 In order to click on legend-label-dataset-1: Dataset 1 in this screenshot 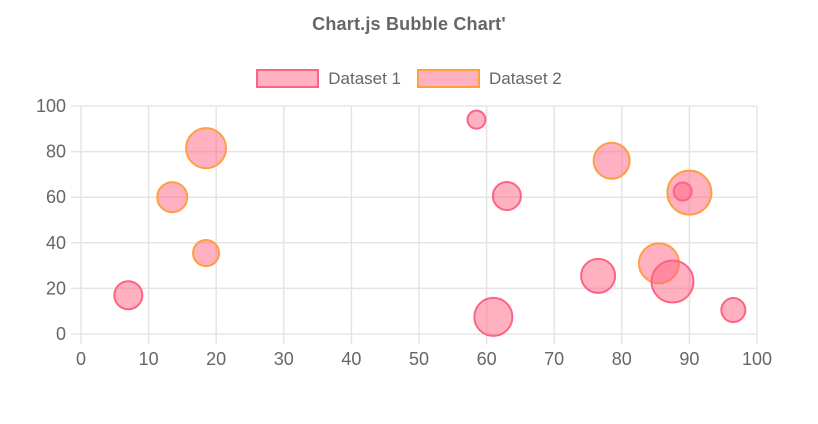, I will do `click(364, 78)`.